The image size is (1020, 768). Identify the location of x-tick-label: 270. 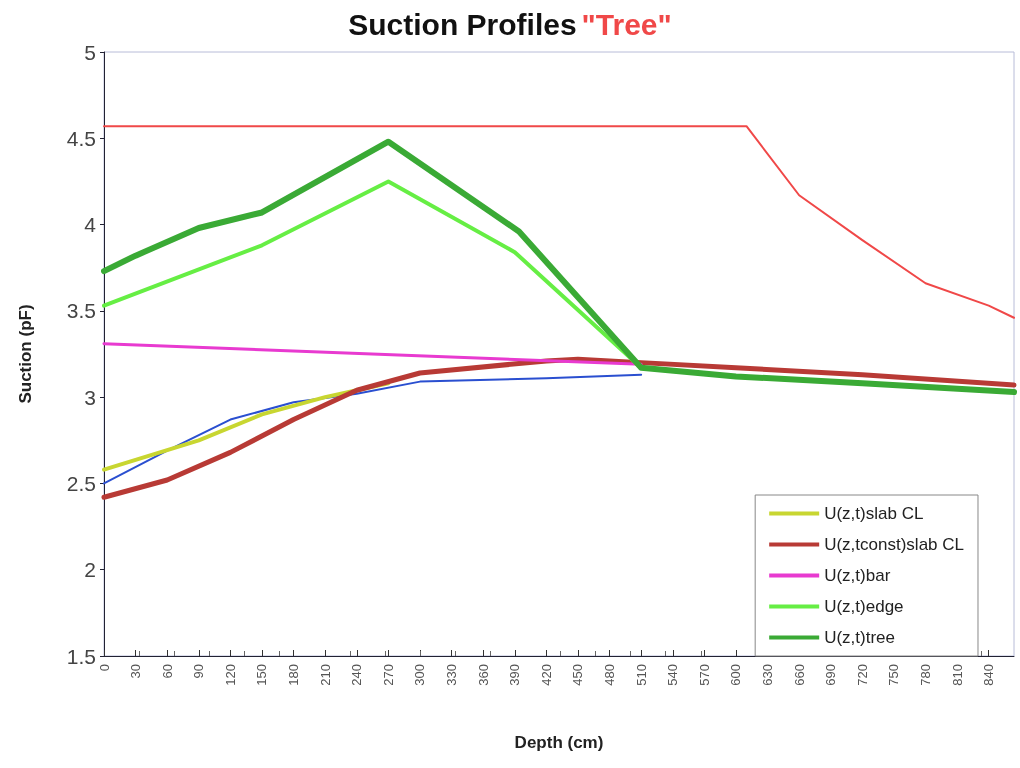
(388, 675).